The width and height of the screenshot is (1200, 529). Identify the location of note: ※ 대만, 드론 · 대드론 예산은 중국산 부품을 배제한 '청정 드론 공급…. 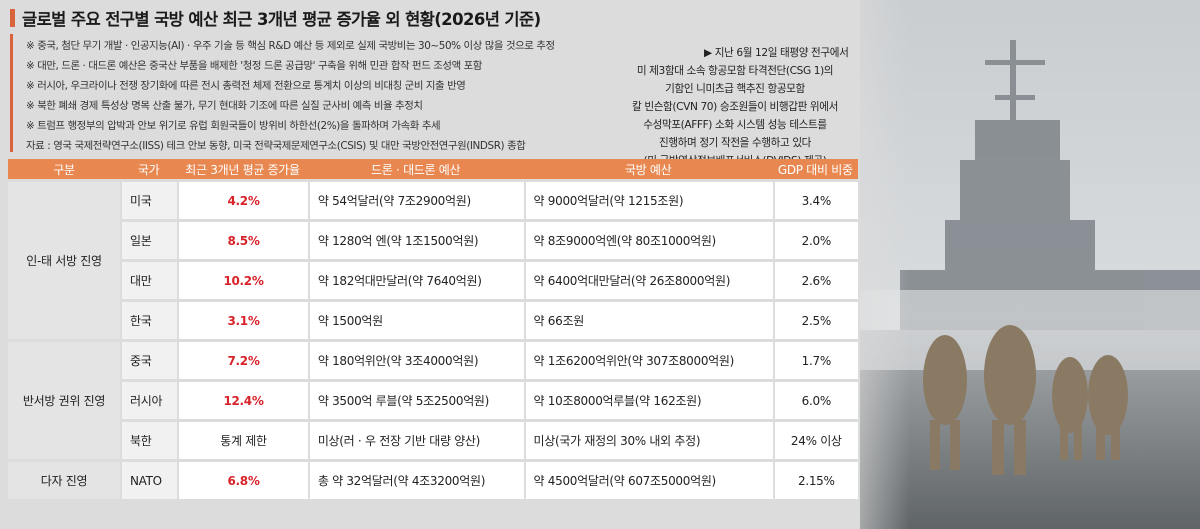
(254, 66).